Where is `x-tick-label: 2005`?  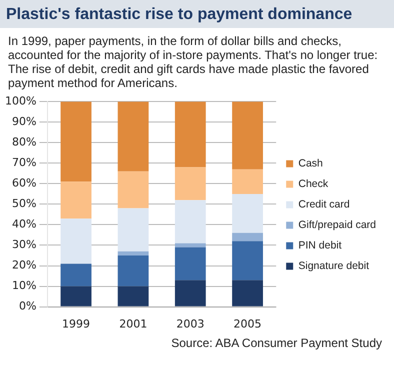
x-tick-label: 2005 is located at coordinates (248, 323).